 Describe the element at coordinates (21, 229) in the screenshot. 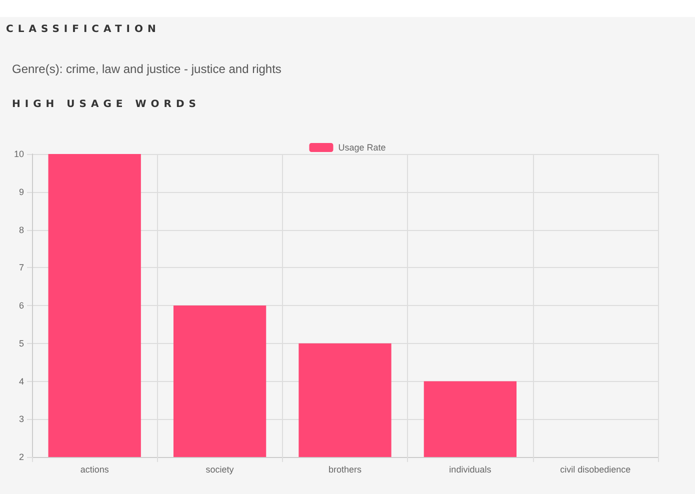

I see `y-tick-label: 8` at that location.